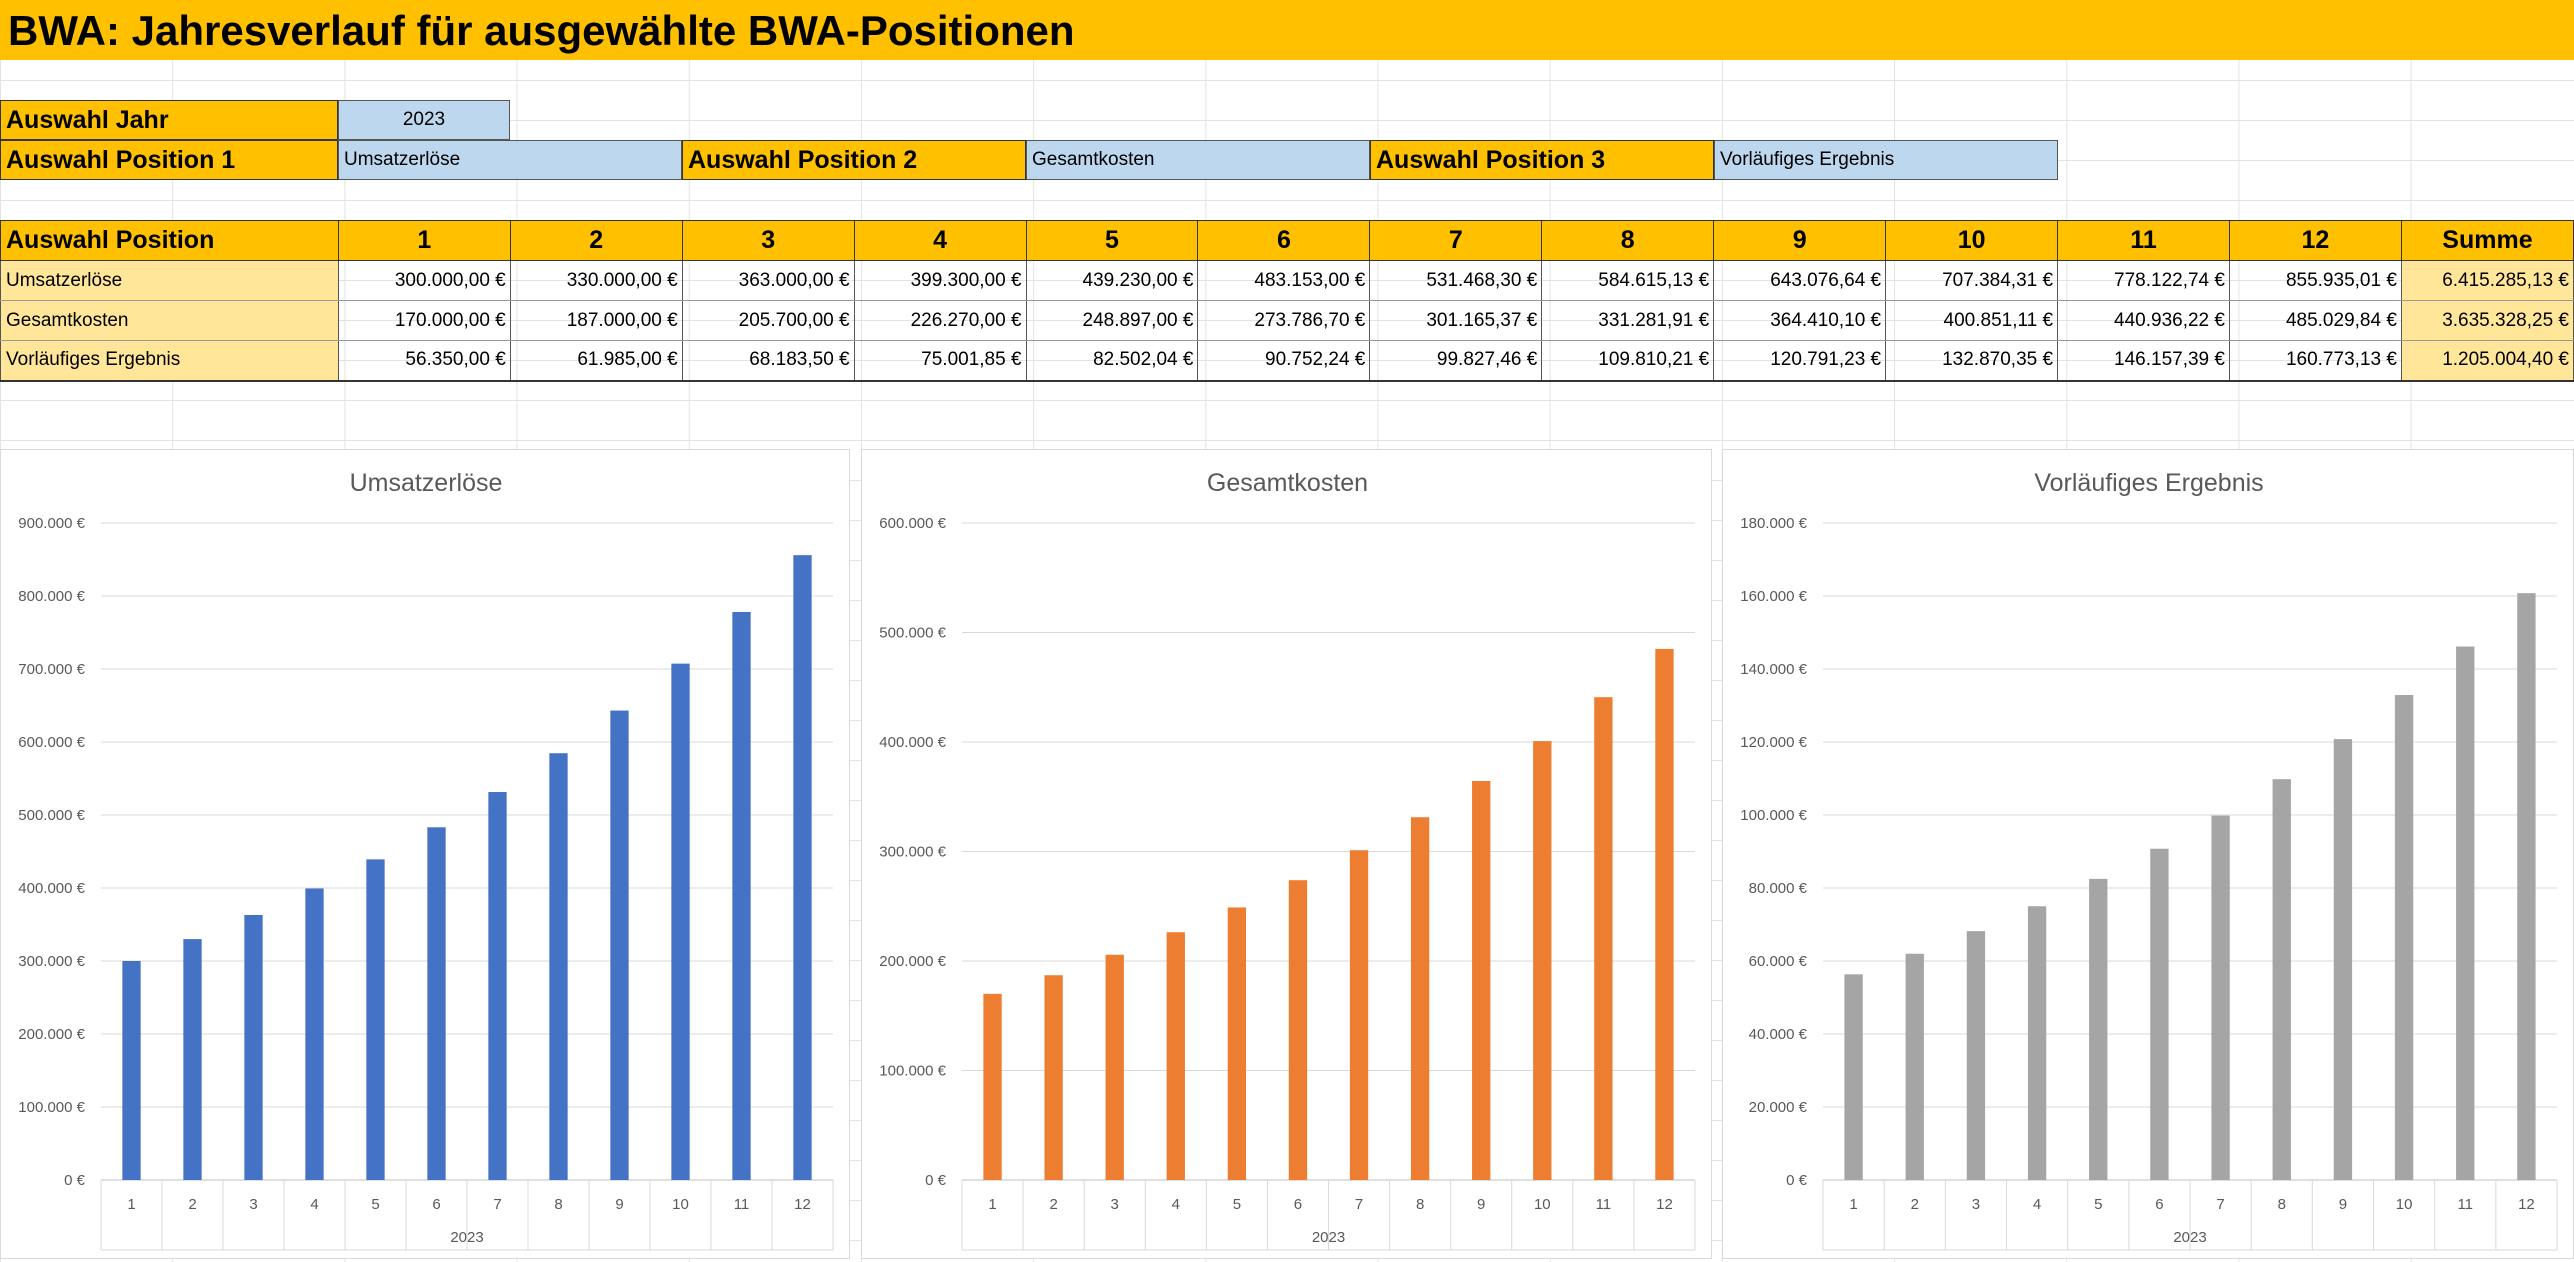 The image size is (2574, 1262). I want to click on table-cell: 109.810,21 €, so click(1628, 361).